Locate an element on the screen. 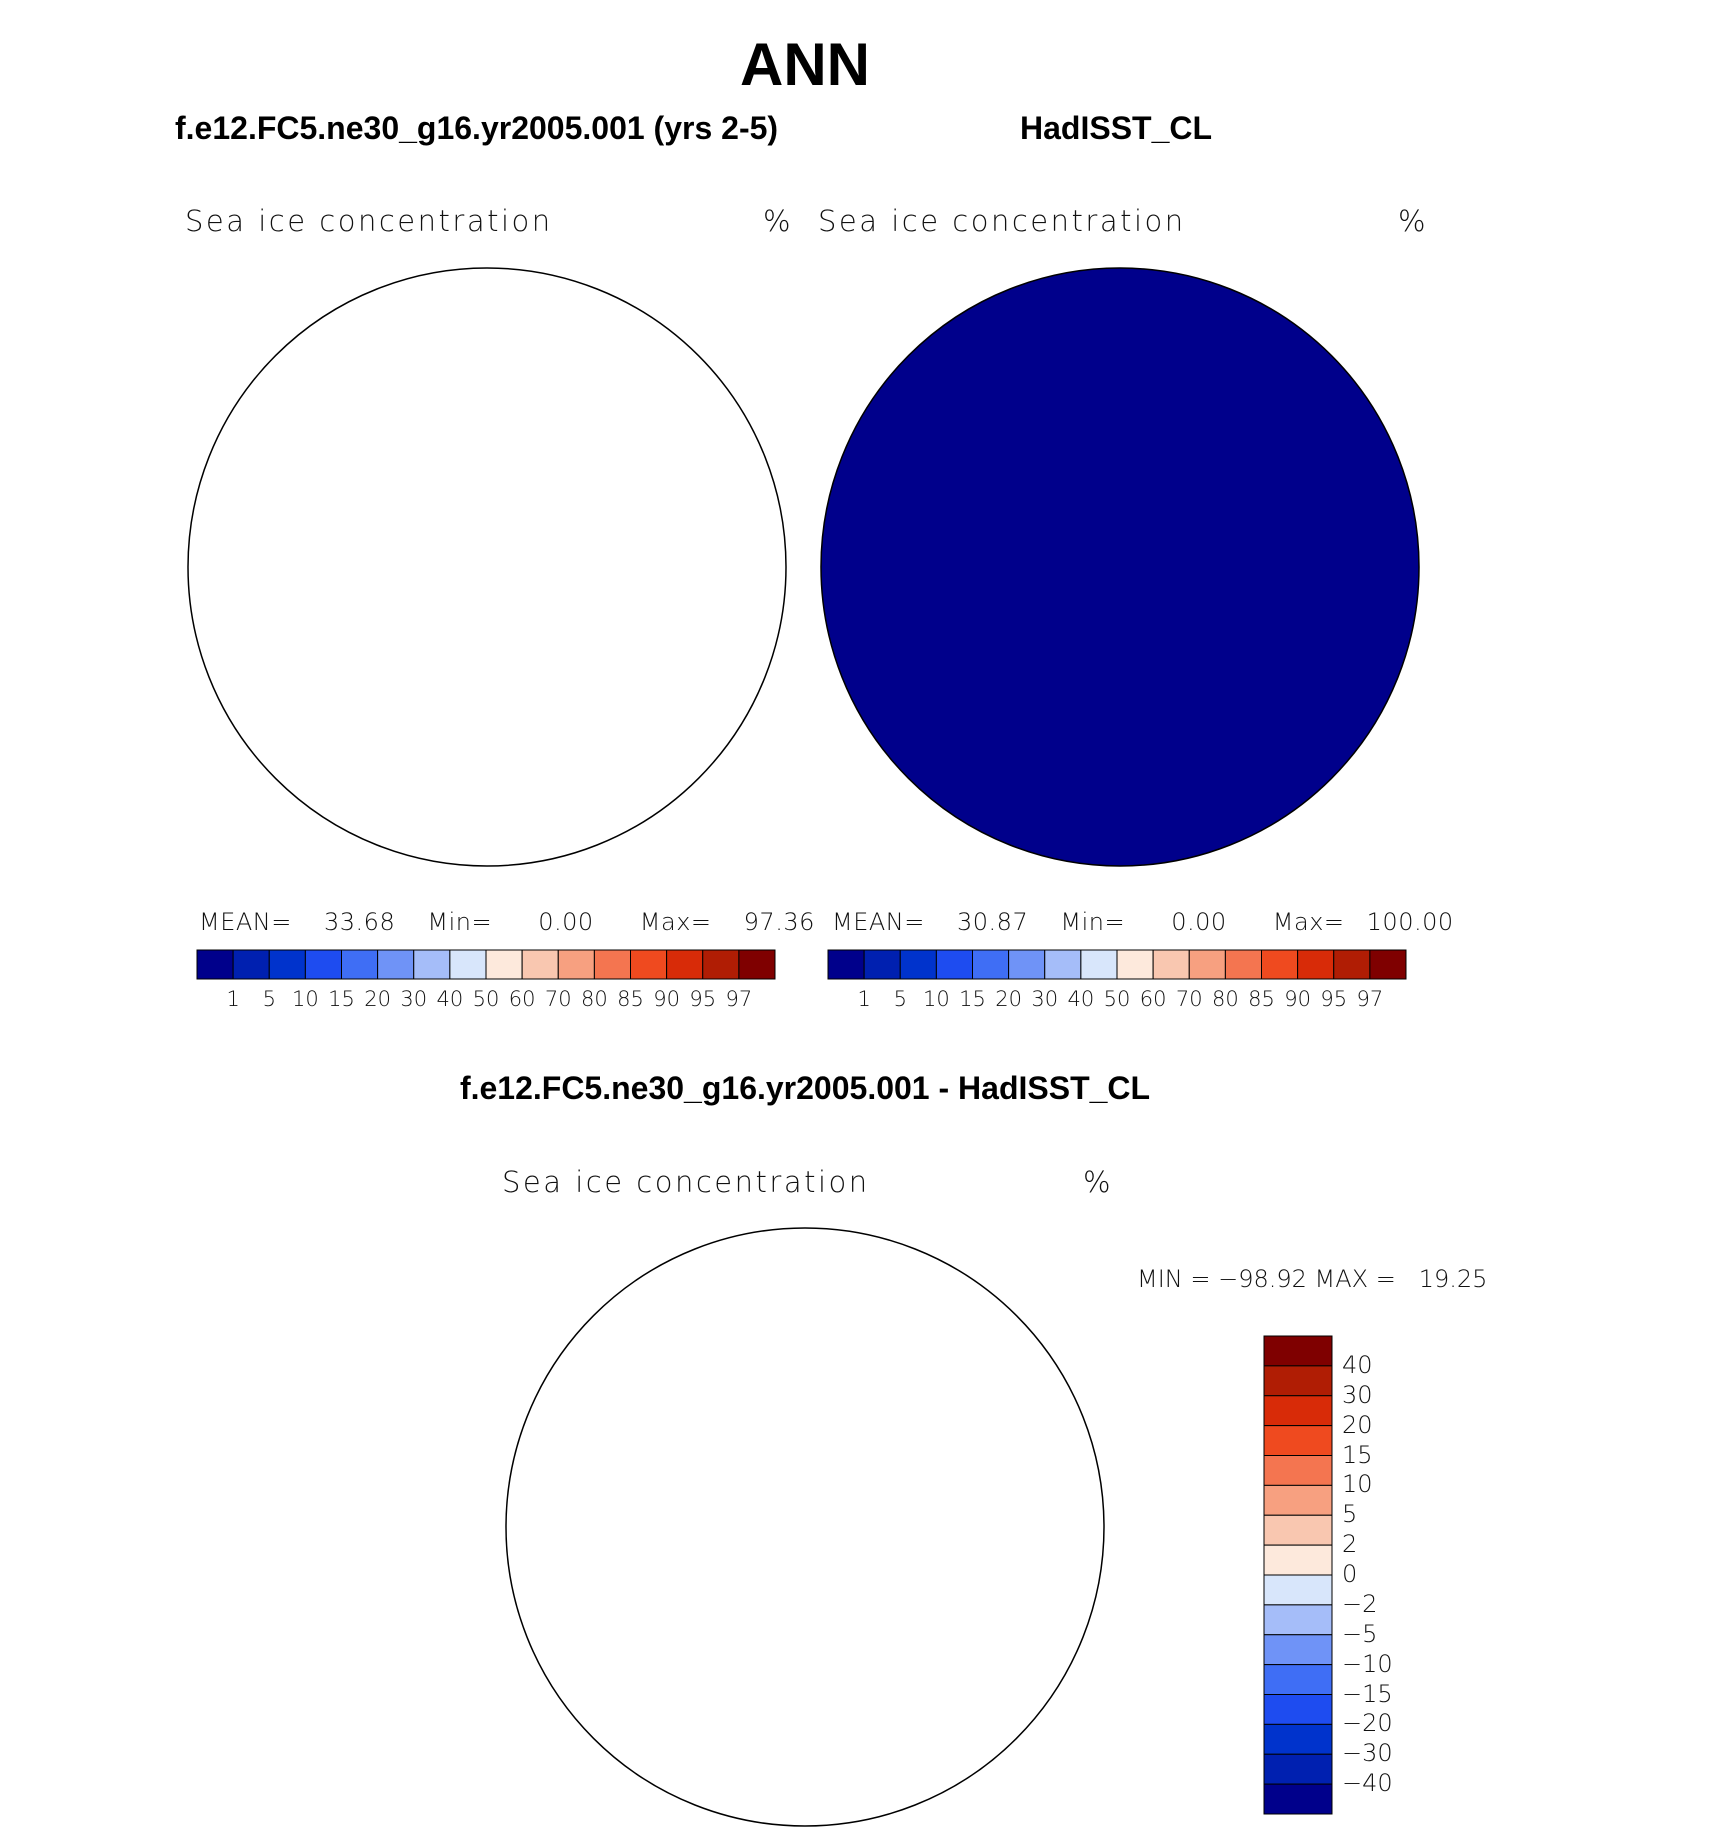 The image size is (1710, 1837). obs-colorbar-tick-label: 5 is located at coordinates (900, 999).